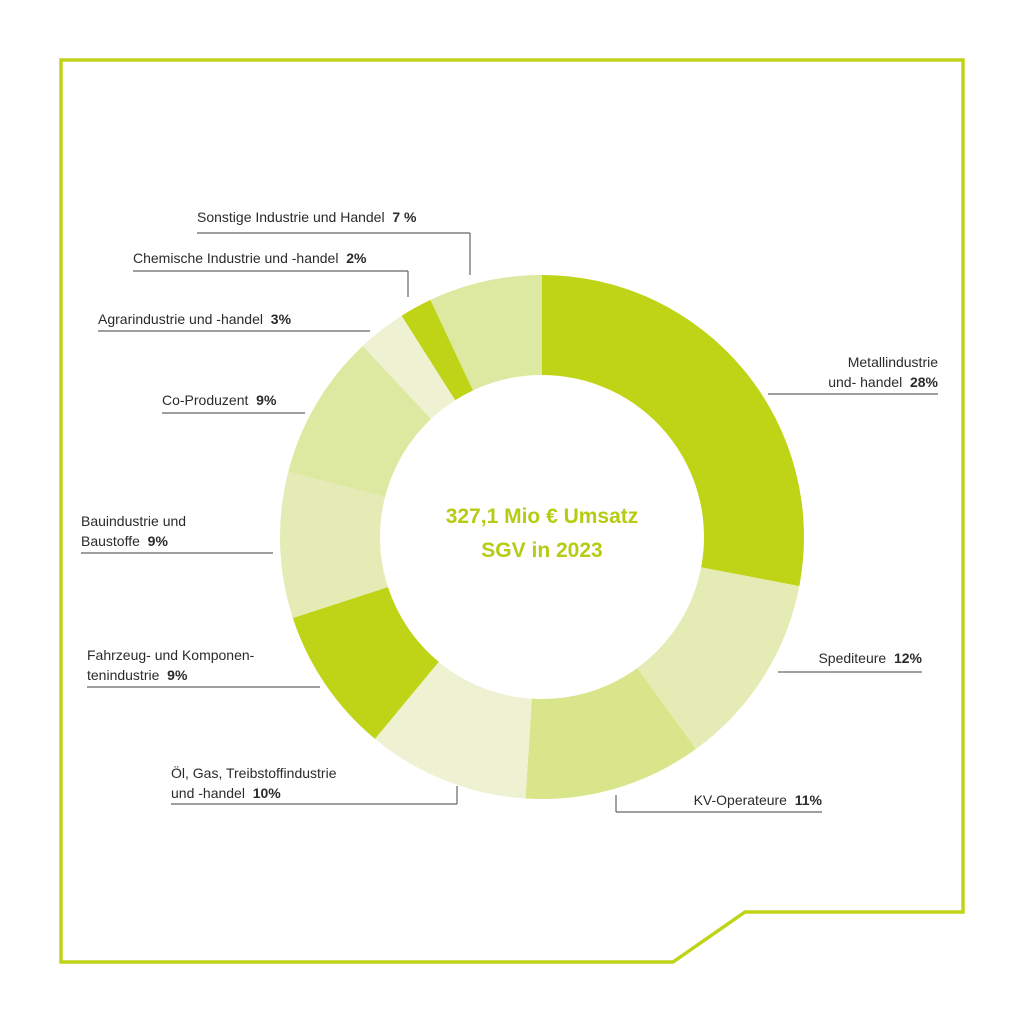  Describe the element at coordinates (904, 658) in the screenshot. I see `slice-value-label-1: 12%` at that location.